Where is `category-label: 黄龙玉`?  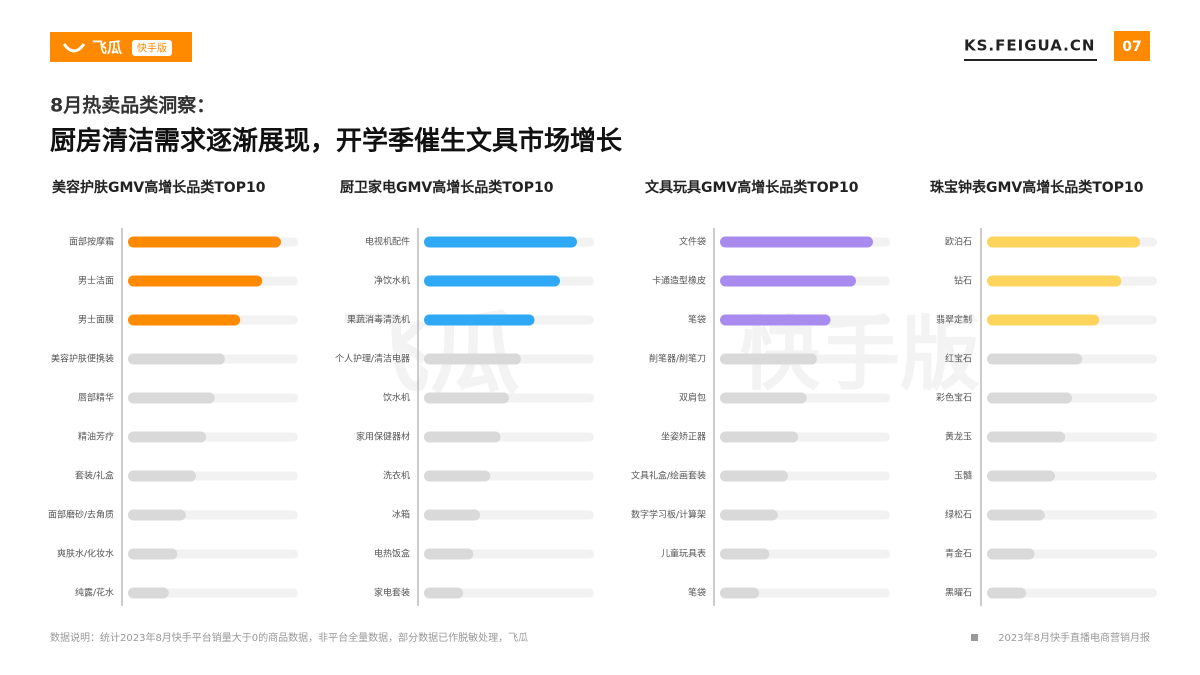
category-label: 黄龙玉 is located at coordinates (958, 437).